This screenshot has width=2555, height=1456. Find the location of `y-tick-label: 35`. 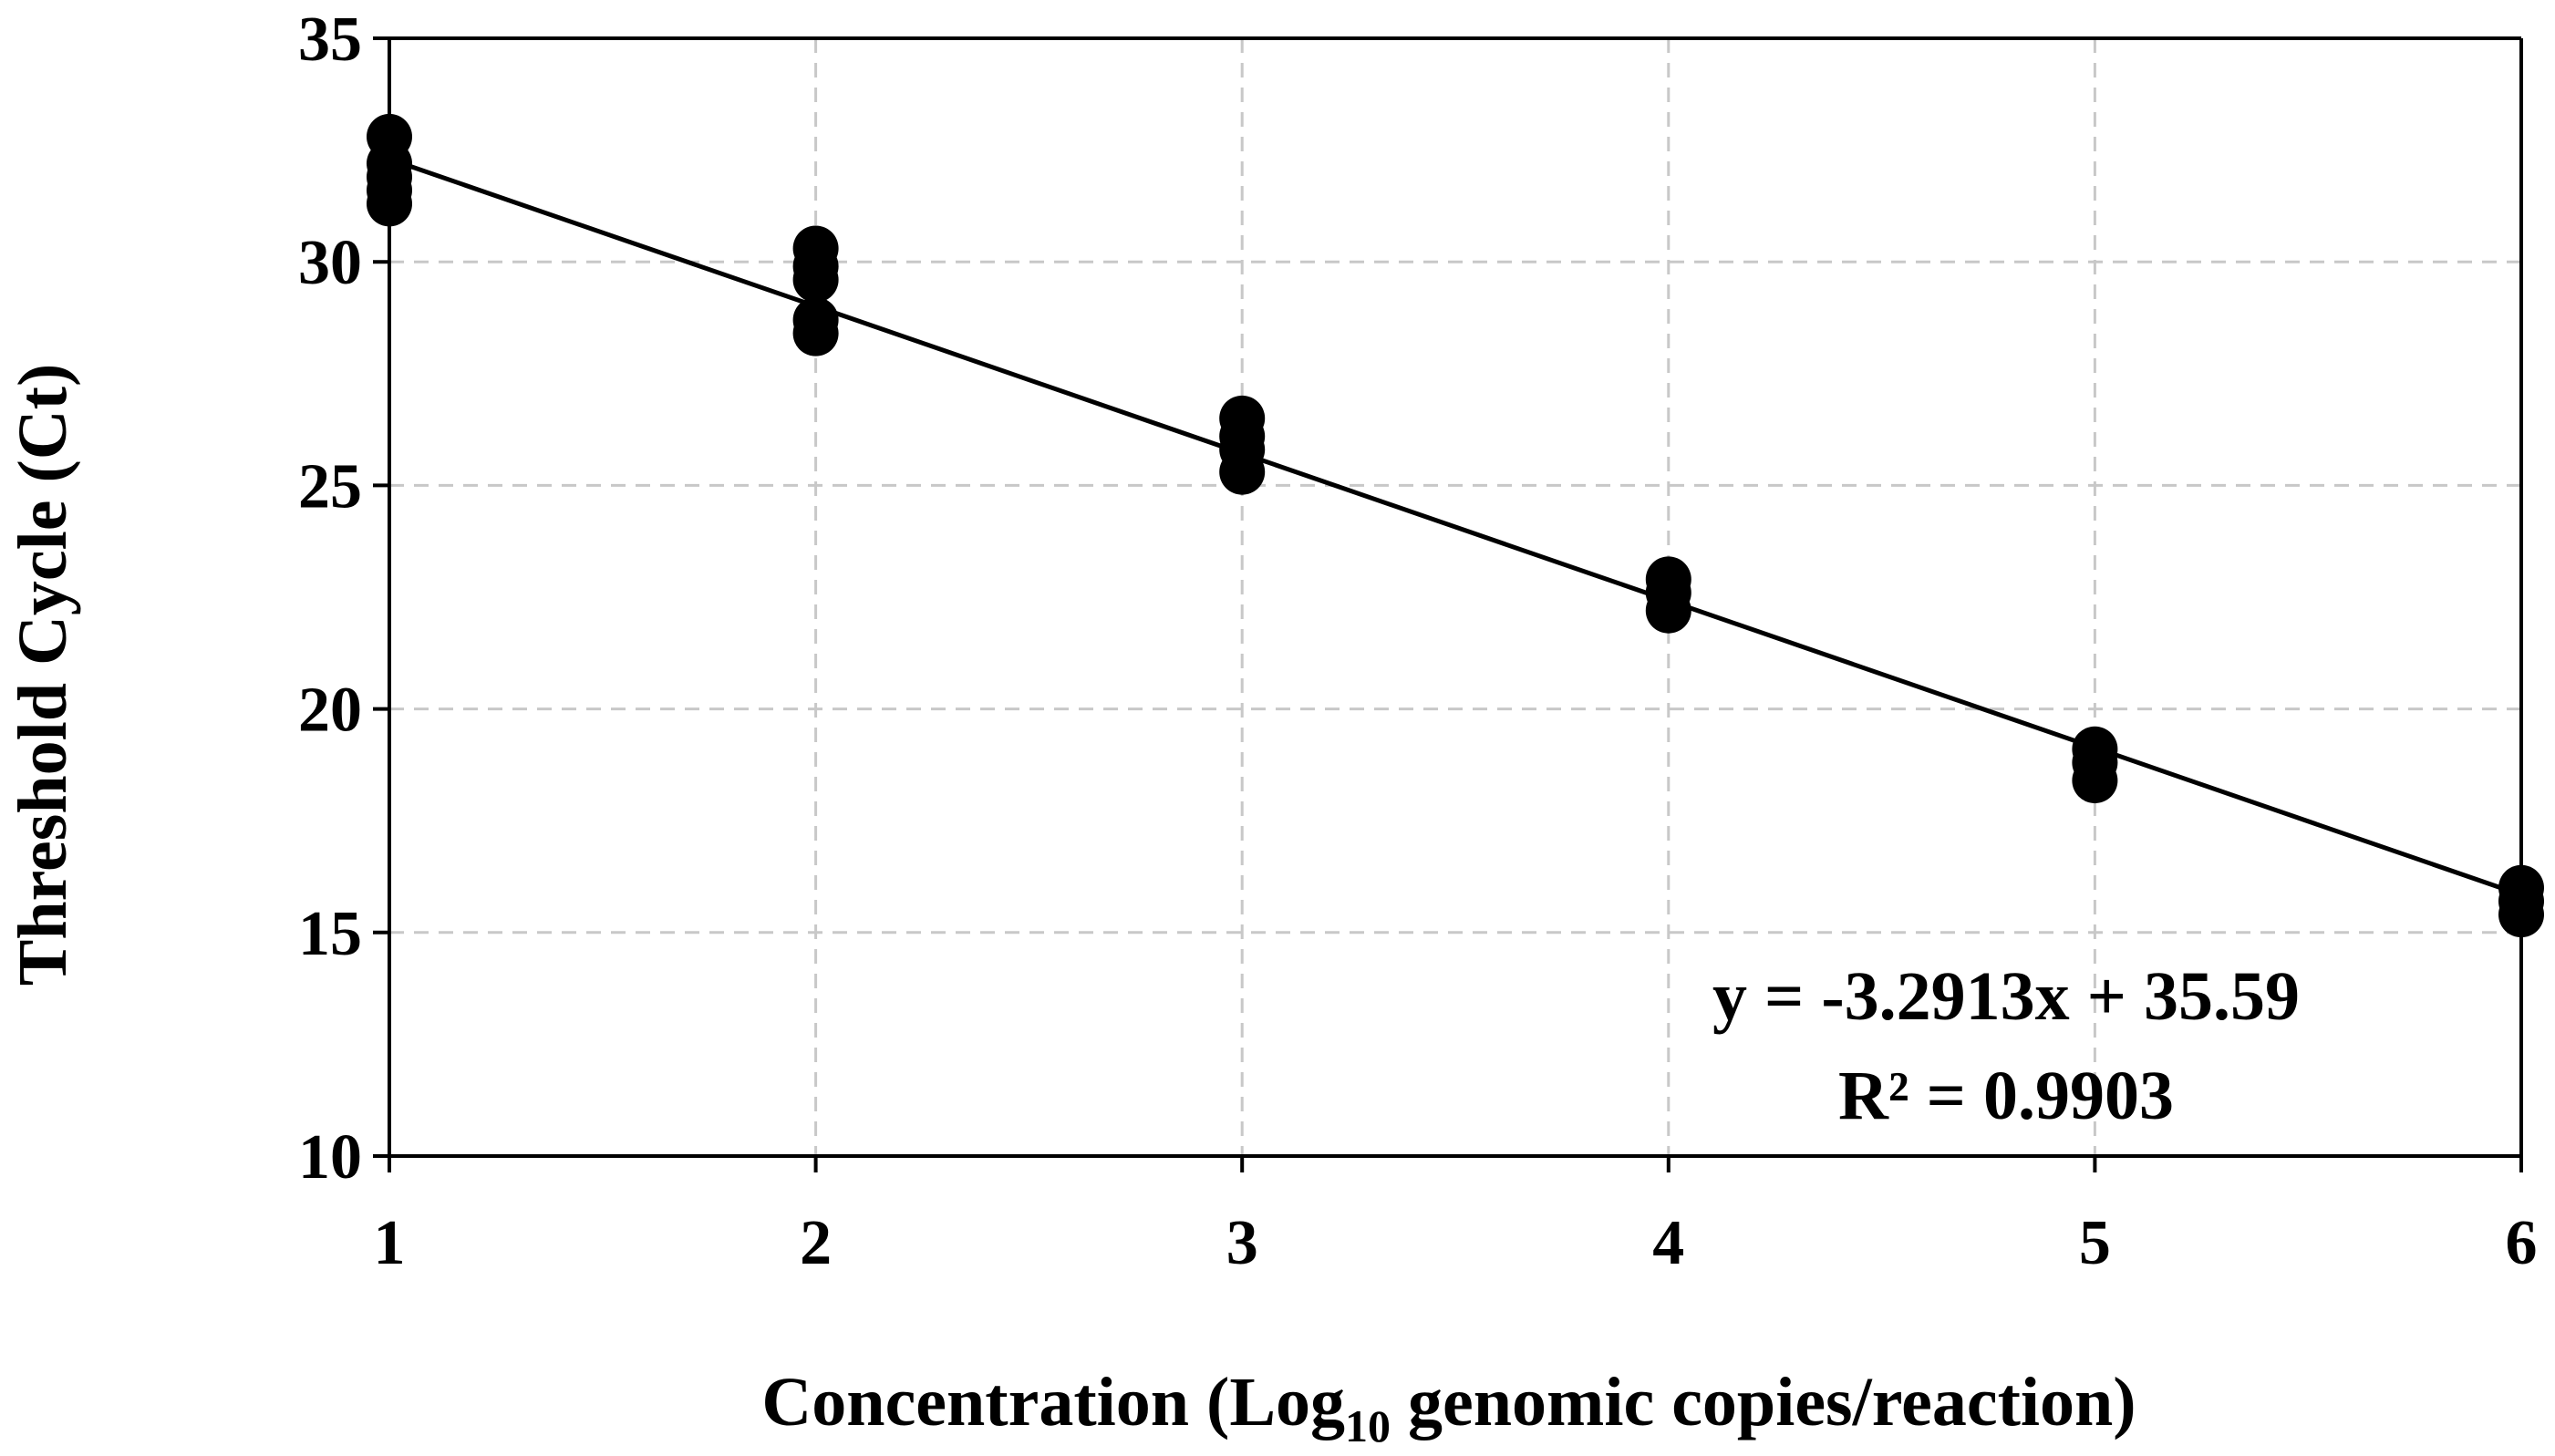

y-tick-label: 35 is located at coordinates (330, 40).